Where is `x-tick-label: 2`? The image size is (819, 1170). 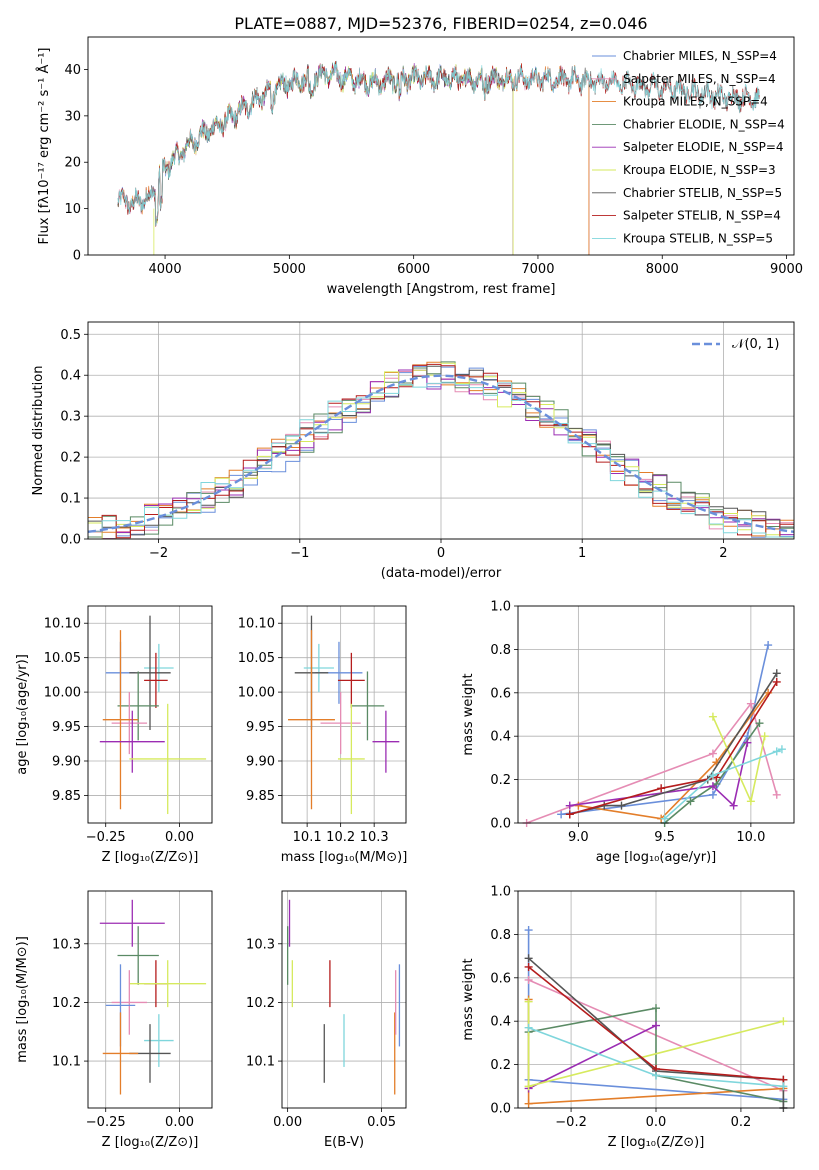
x-tick-label: 2 is located at coordinates (723, 553).